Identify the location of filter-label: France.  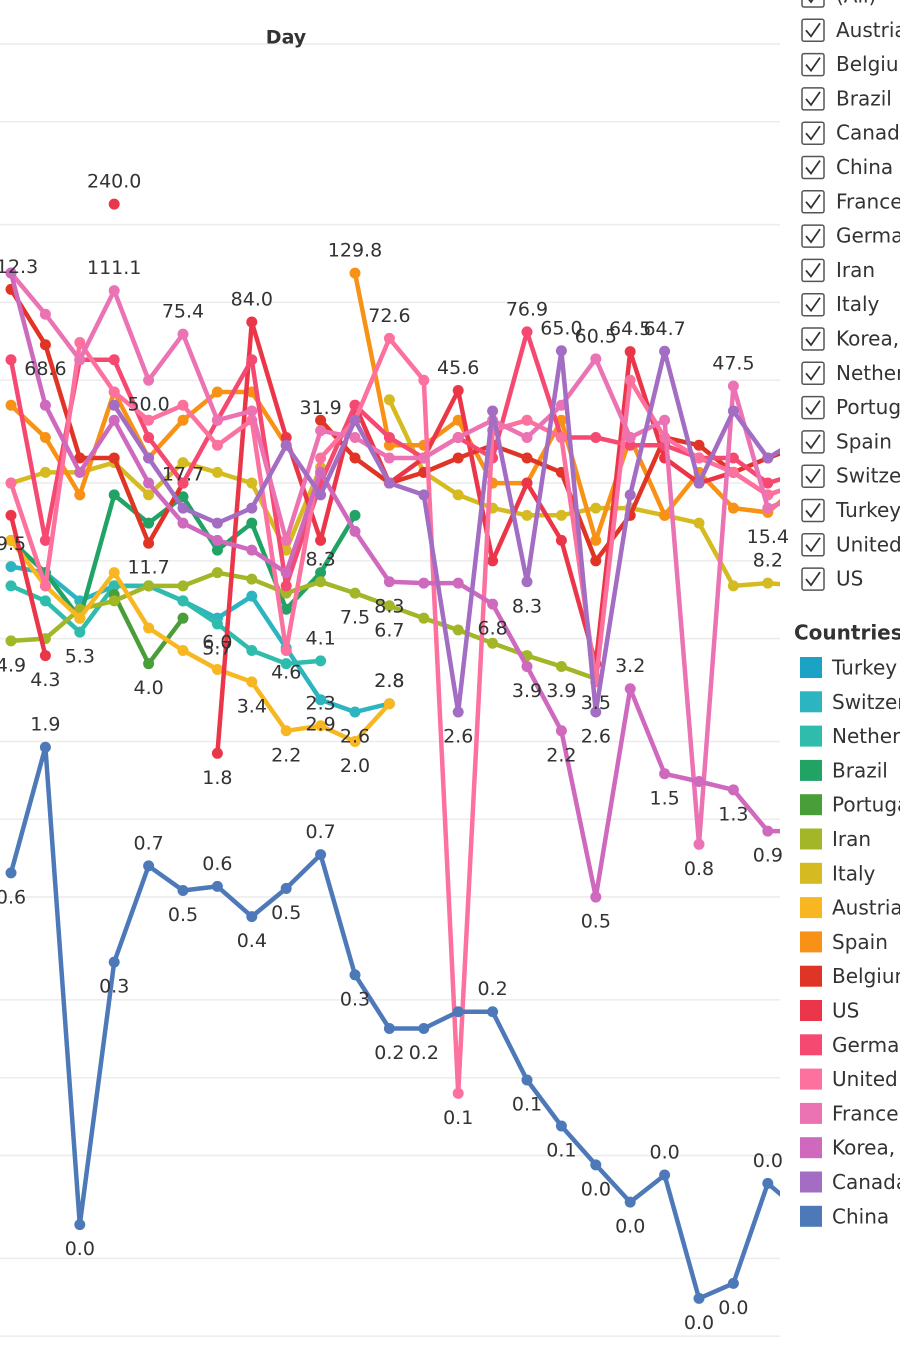
(868, 201).